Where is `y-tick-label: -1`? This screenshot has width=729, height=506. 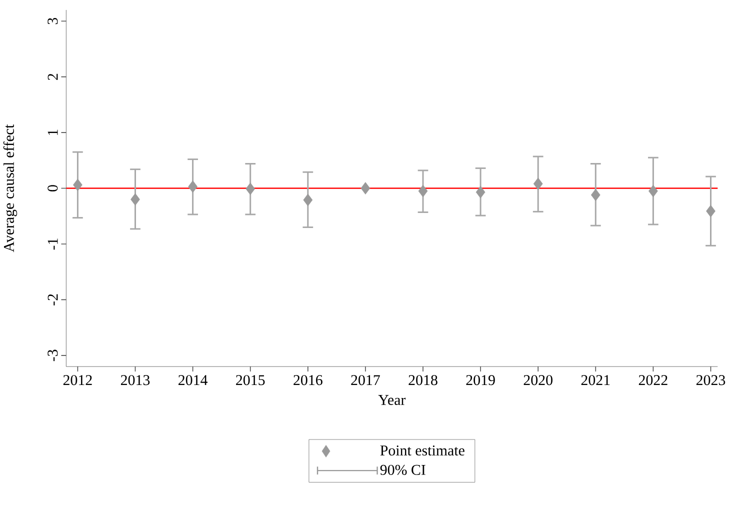
y-tick-label: -1 is located at coordinates (53, 244).